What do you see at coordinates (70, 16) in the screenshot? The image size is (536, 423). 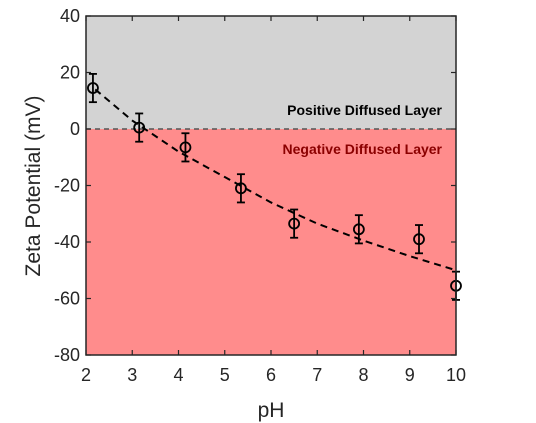 I see `y-tick-label: 40` at bounding box center [70, 16].